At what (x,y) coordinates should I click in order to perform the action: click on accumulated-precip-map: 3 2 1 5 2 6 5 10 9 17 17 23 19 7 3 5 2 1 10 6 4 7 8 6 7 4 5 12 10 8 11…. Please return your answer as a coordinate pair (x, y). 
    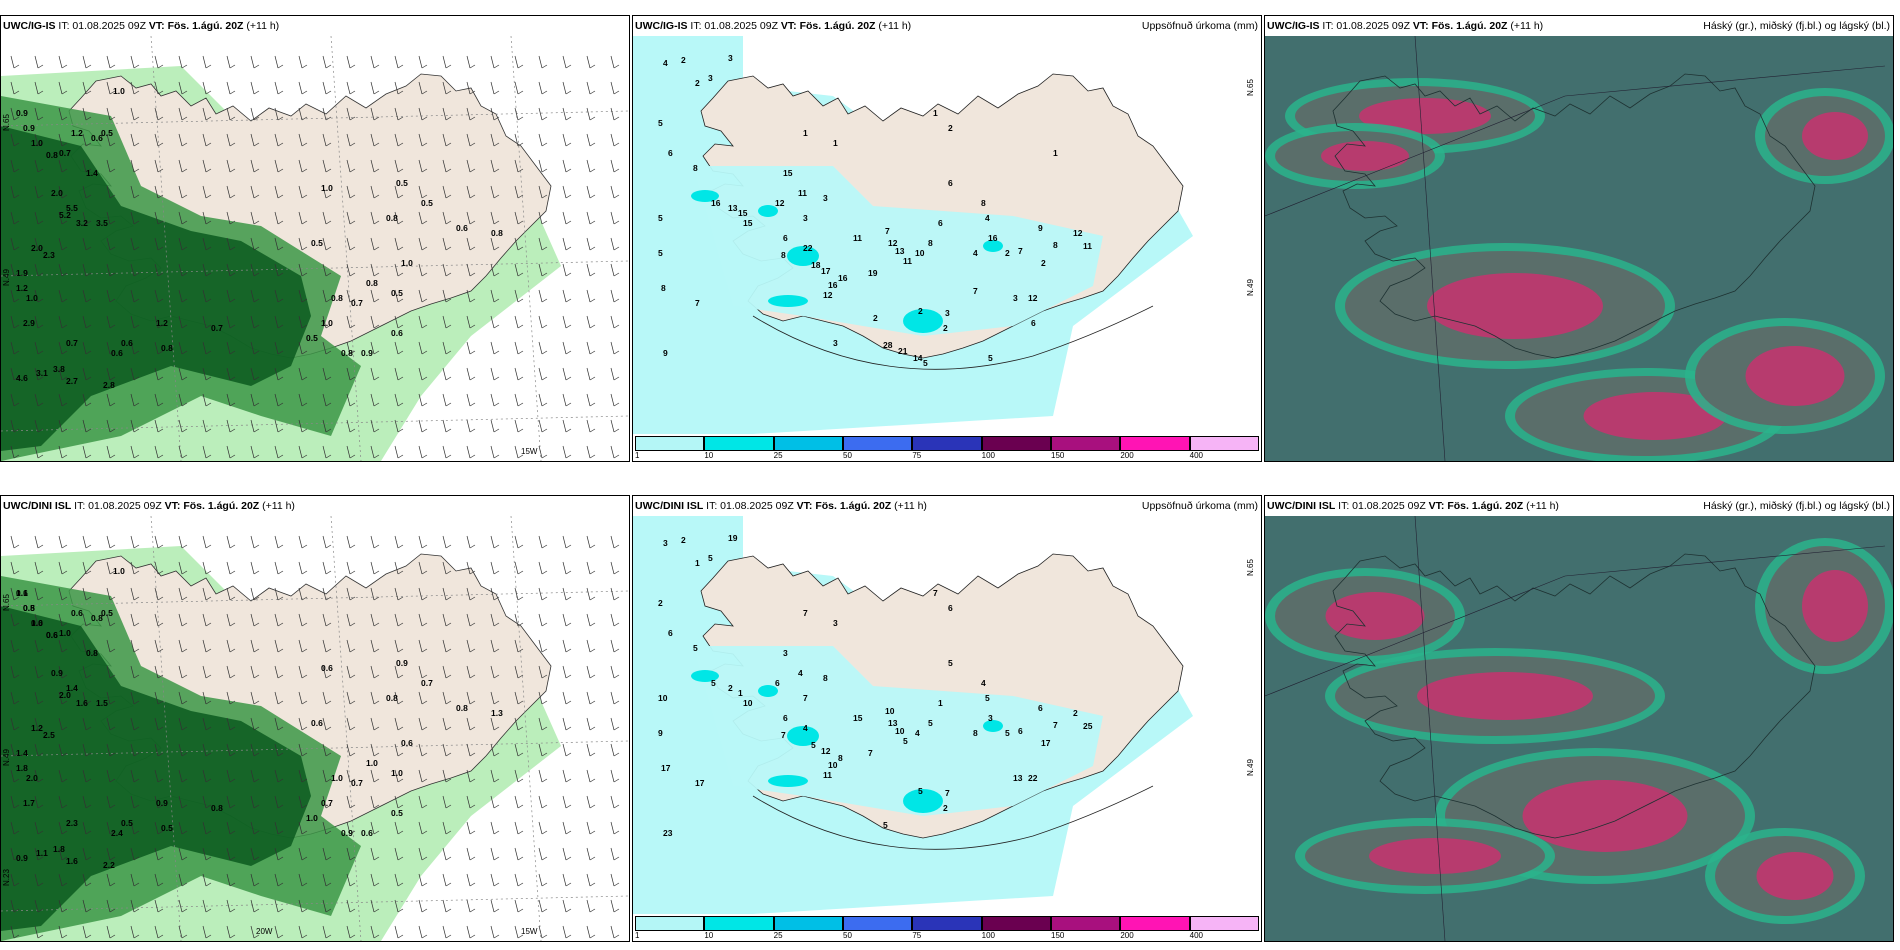
    Looking at the image, I should click on (947, 715).